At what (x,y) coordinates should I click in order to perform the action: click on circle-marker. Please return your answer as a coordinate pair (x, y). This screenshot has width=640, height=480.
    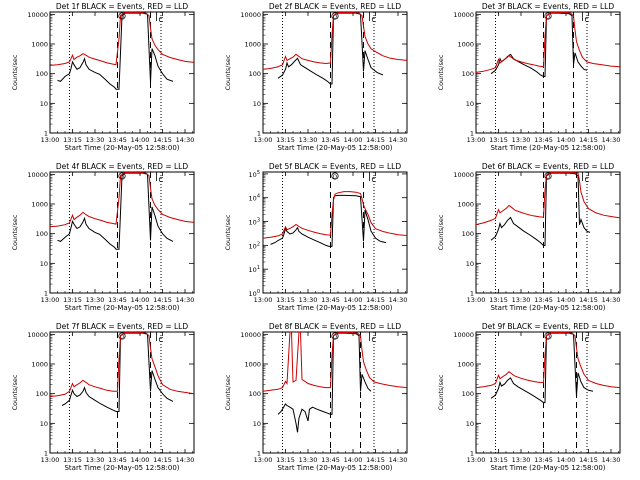
    Looking at the image, I should click on (335, 176).